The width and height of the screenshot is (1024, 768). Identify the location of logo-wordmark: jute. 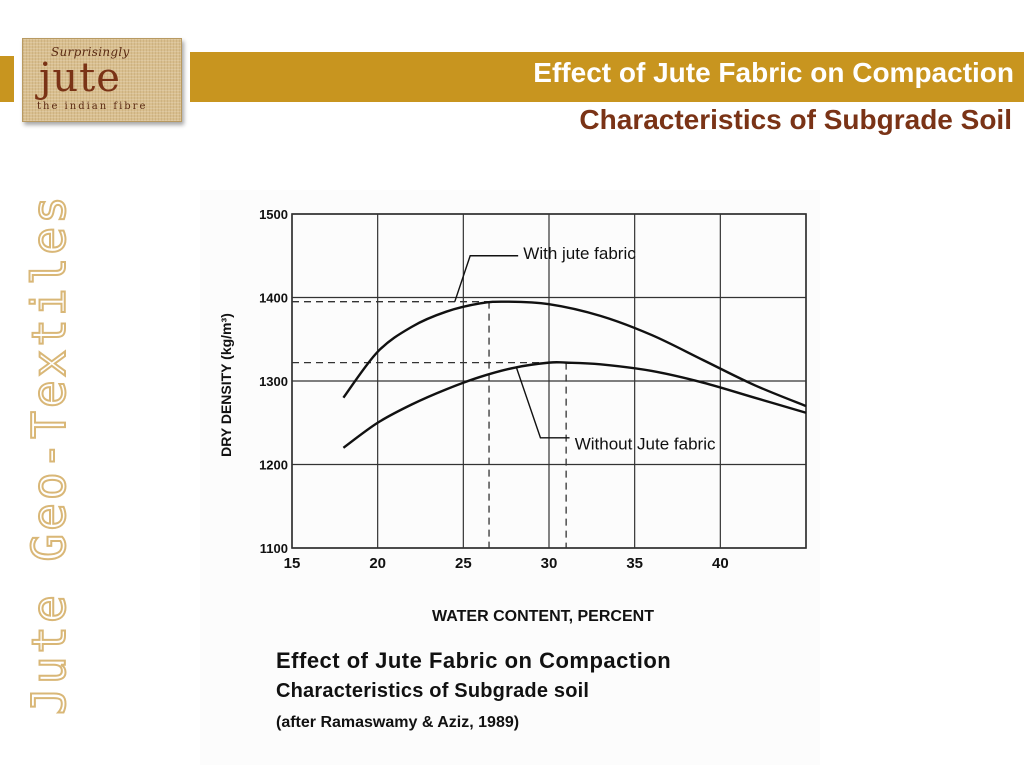
(80, 78).